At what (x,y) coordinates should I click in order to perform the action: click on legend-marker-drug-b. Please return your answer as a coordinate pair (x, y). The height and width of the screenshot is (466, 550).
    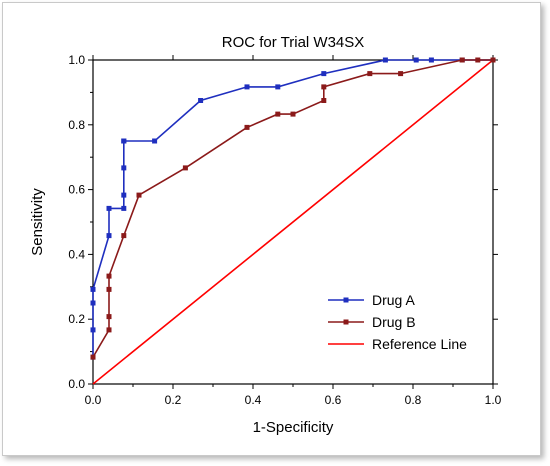
    Looking at the image, I should click on (346, 322).